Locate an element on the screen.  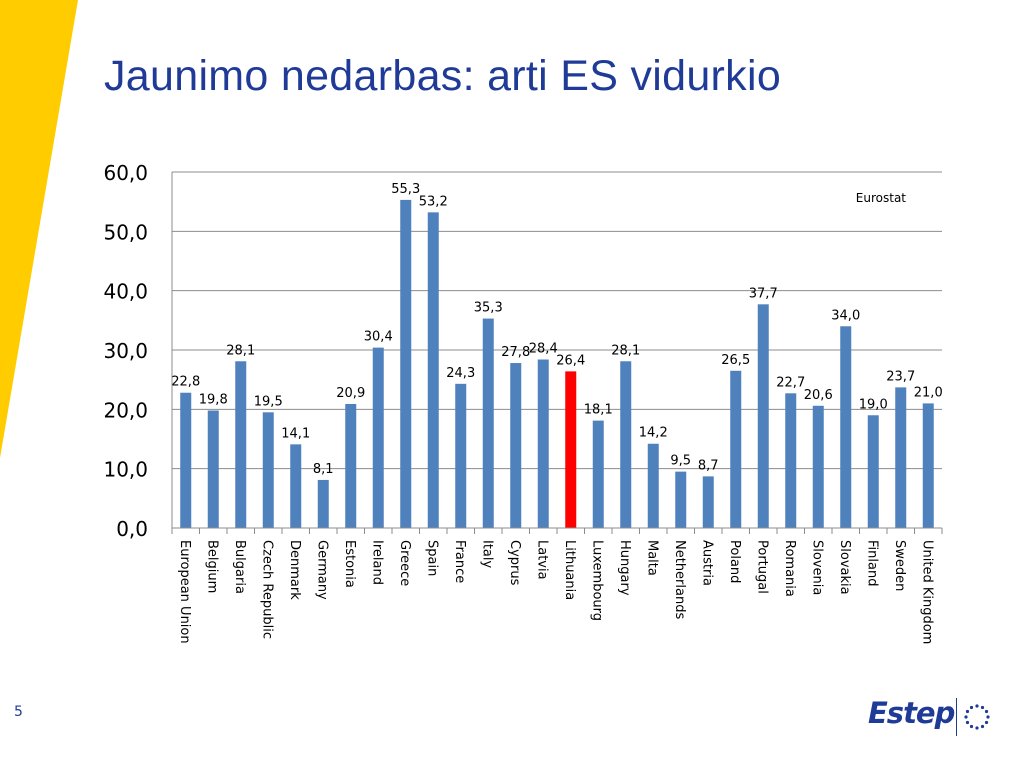
y-tick-label: 10,0 is located at coordinates (125, 470).